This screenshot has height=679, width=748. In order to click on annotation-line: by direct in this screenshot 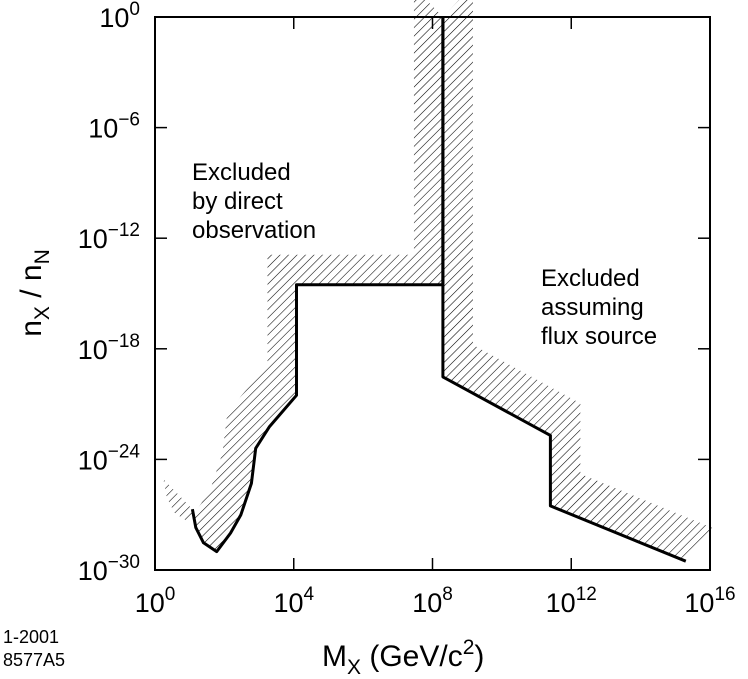, I will do `click(237, 201)`.